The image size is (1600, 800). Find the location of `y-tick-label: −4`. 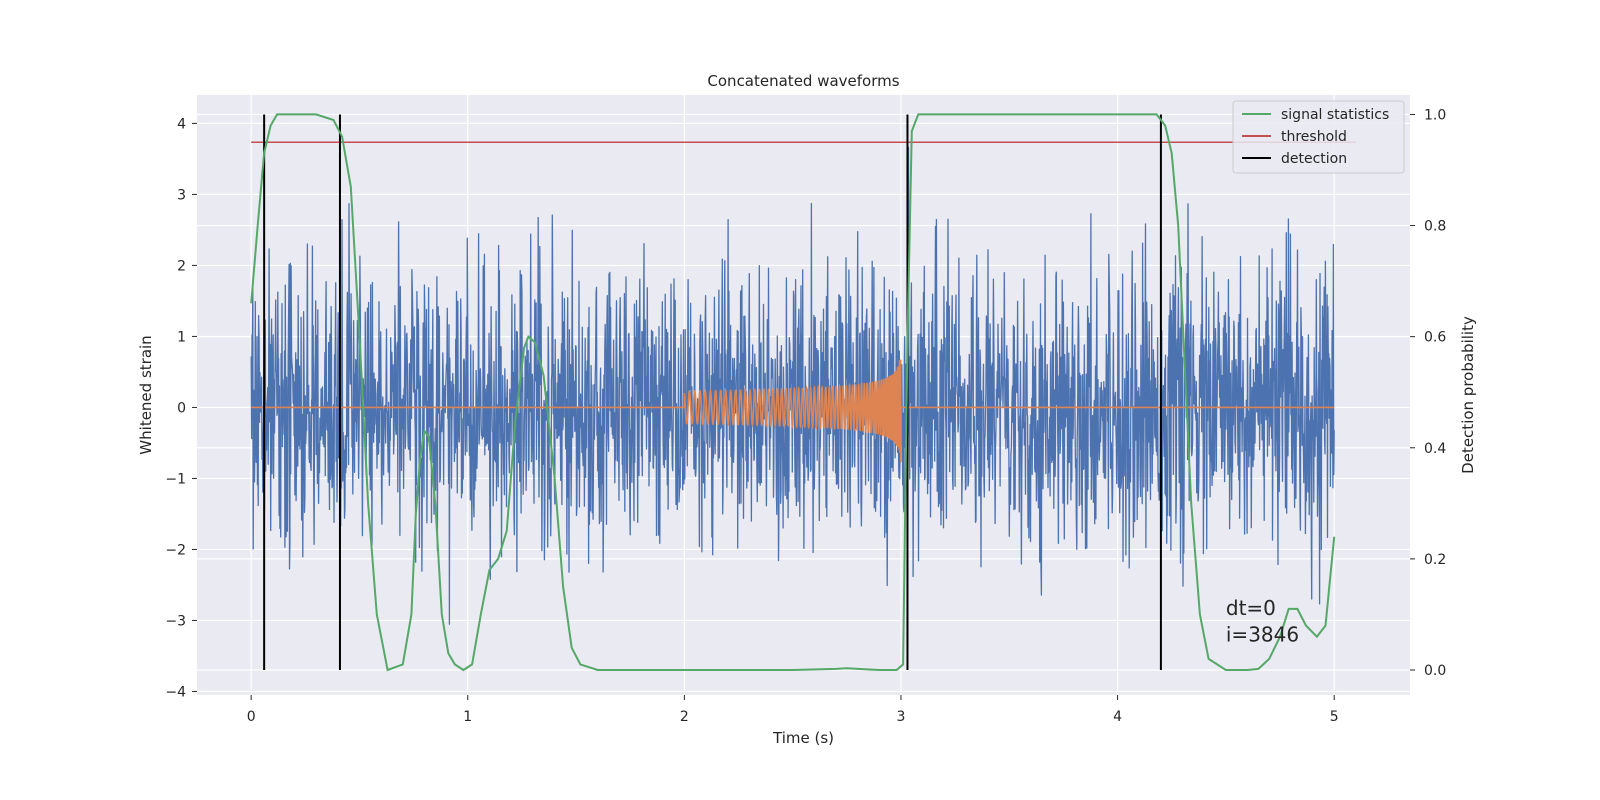

y-tick-label: −4 is located at coordinates (175, 692).